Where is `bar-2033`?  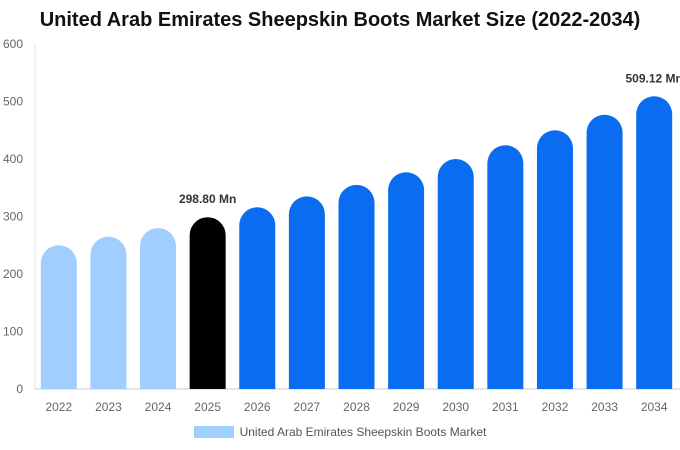 bar-2033 is located at coordinates (604, 251).